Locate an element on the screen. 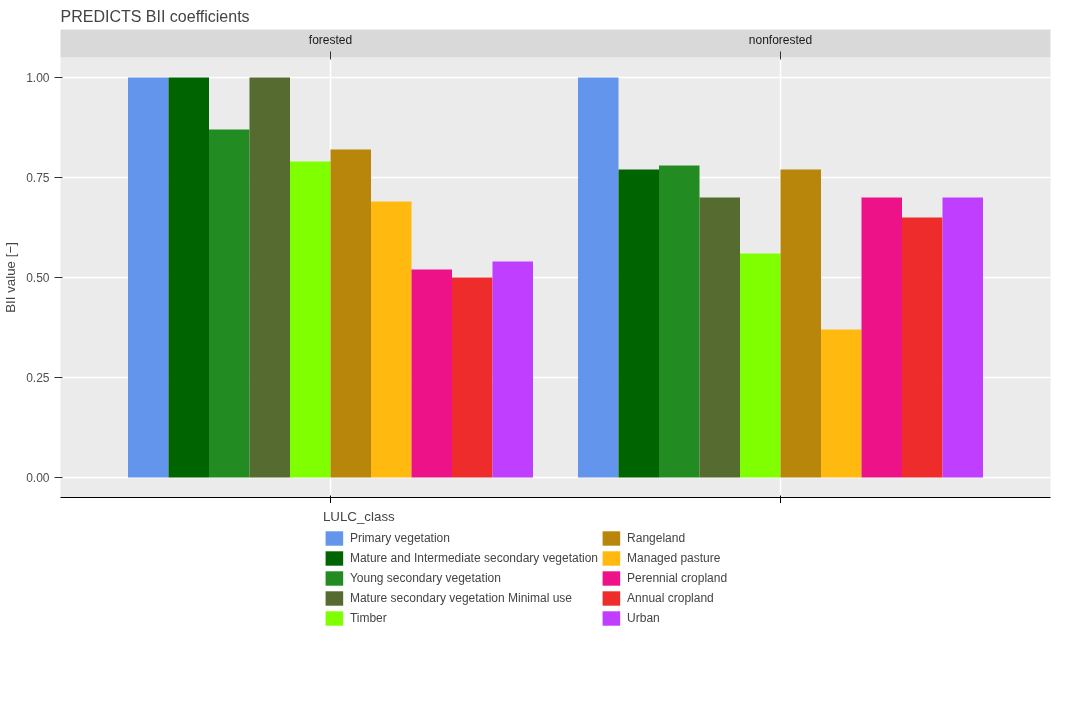  y-tick-label: 0.25 is located at coordinates (38, 378).